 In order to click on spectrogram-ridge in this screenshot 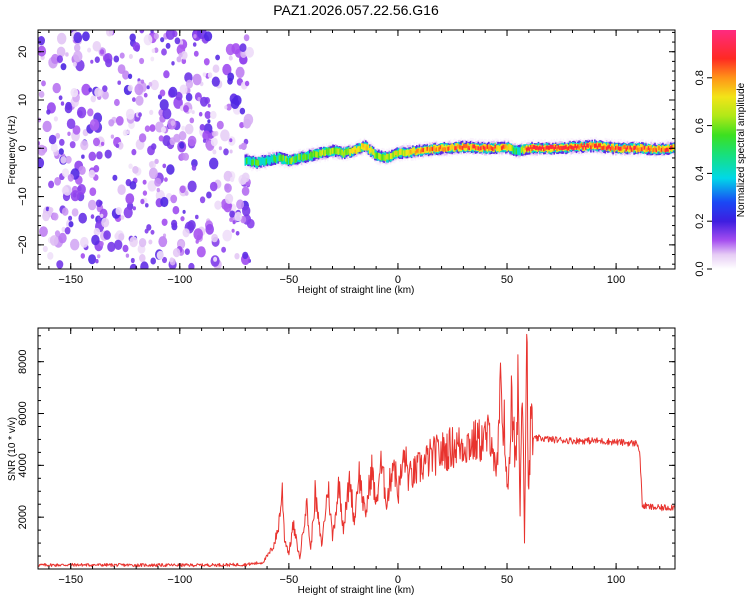, I will do `click(459, 154)`.